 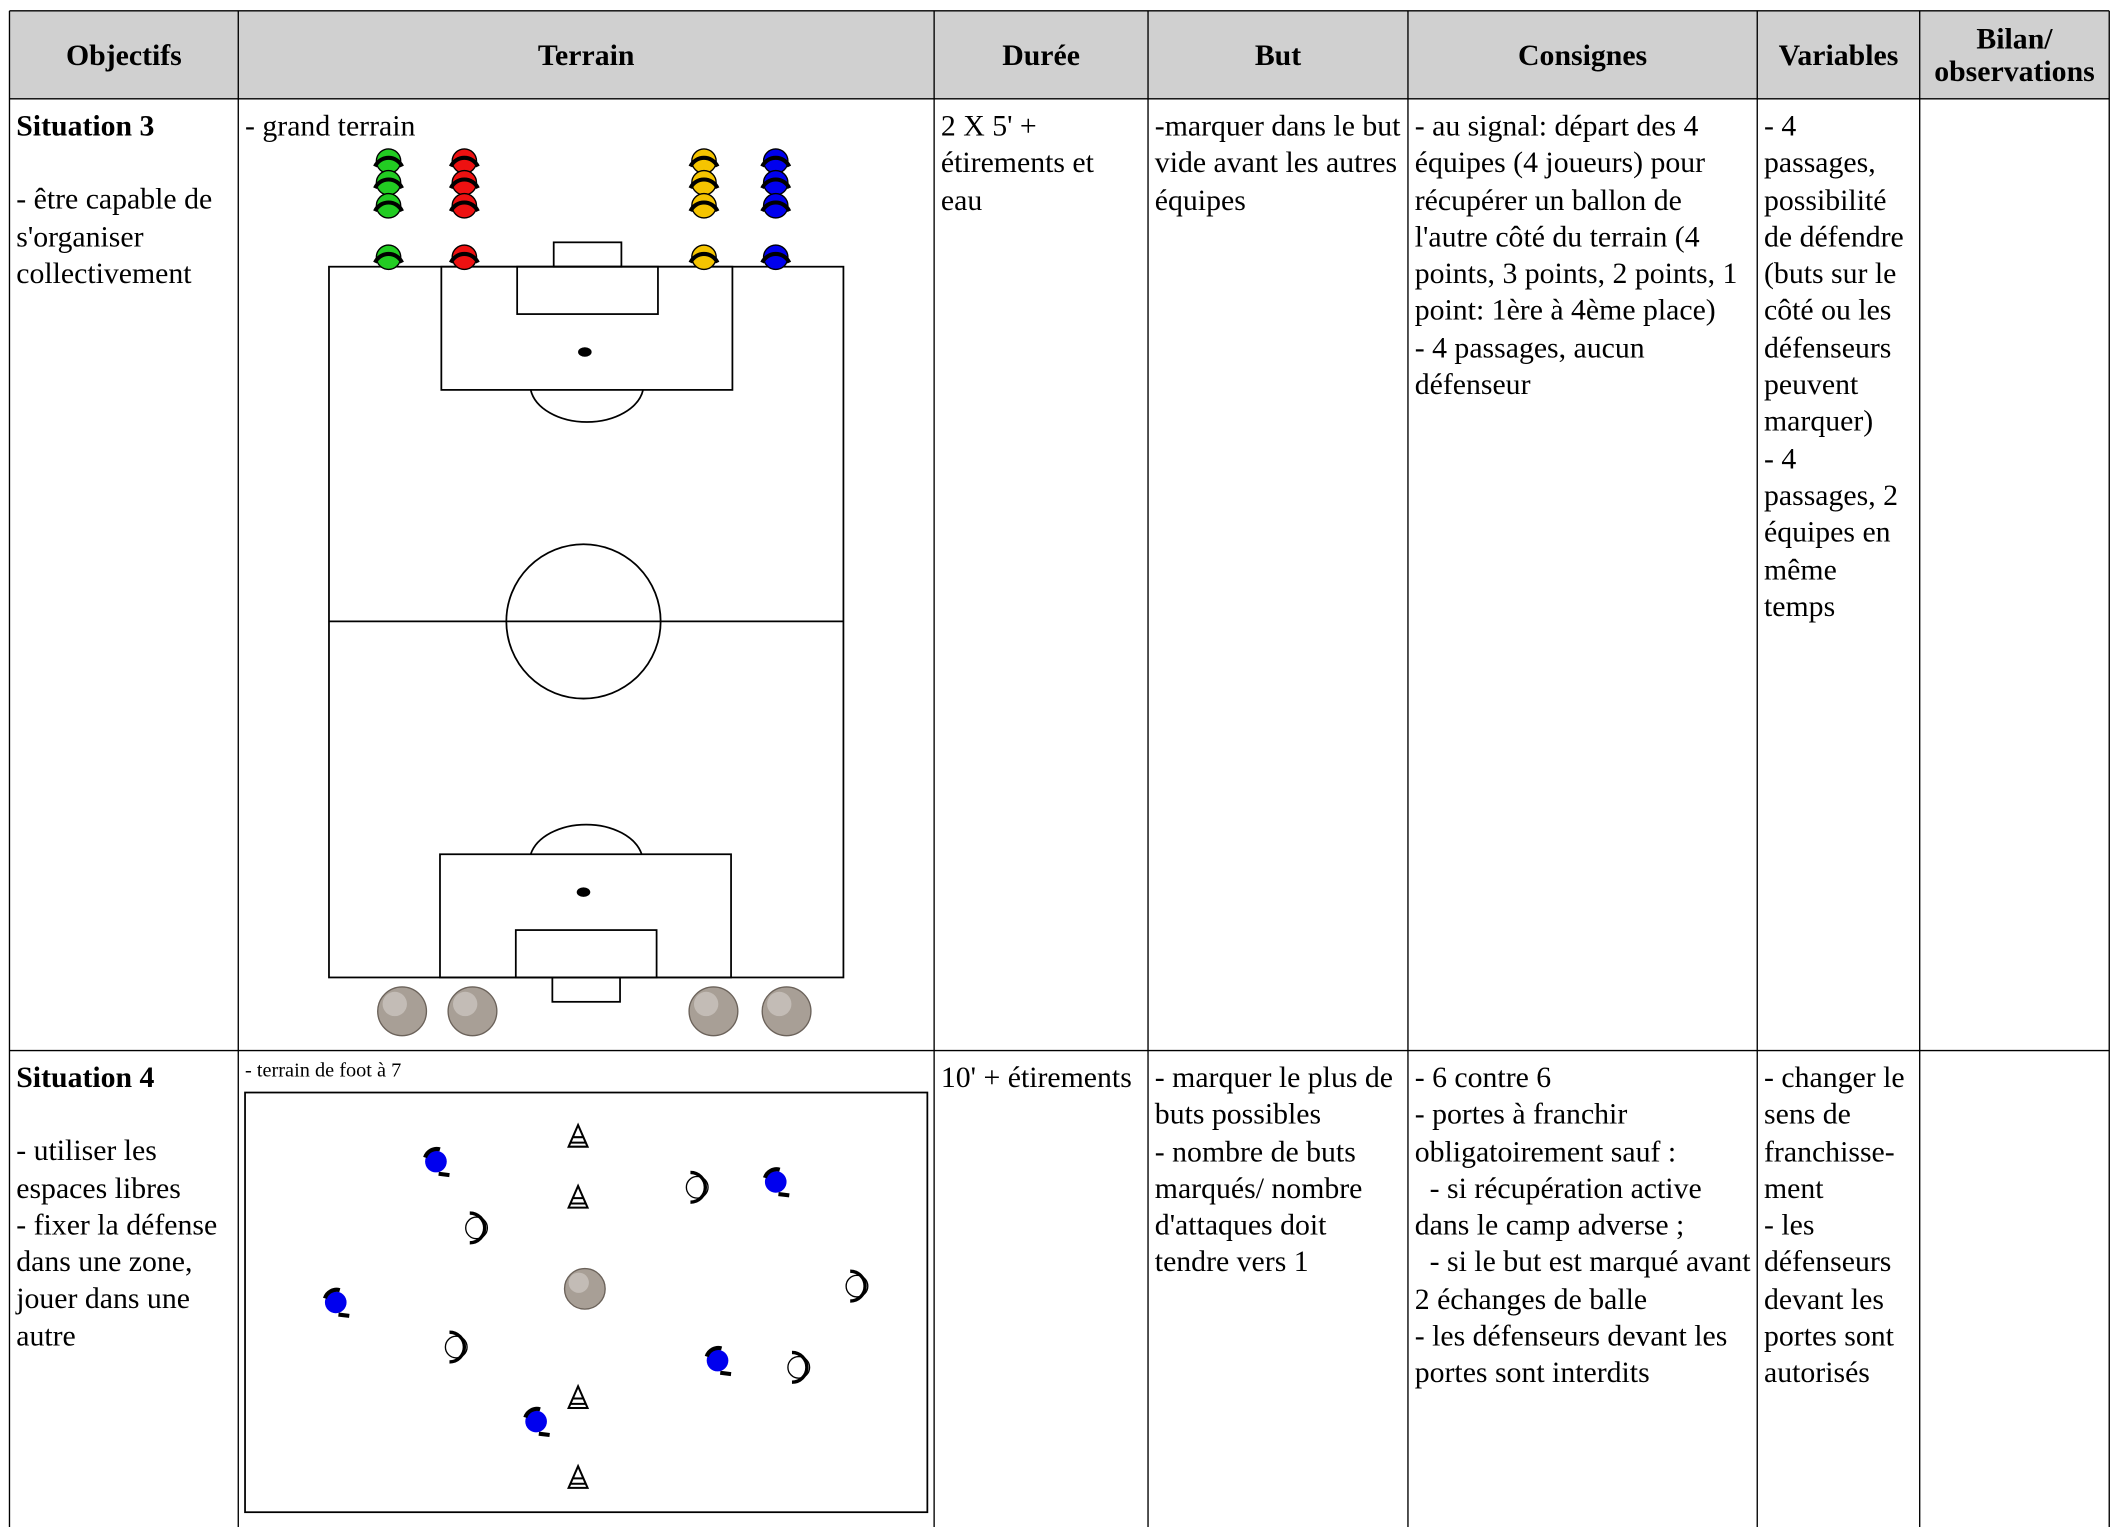 I want to click on variables-line: - 4 passages, 2 équipes en même temps, so click(x=1835, y=531).